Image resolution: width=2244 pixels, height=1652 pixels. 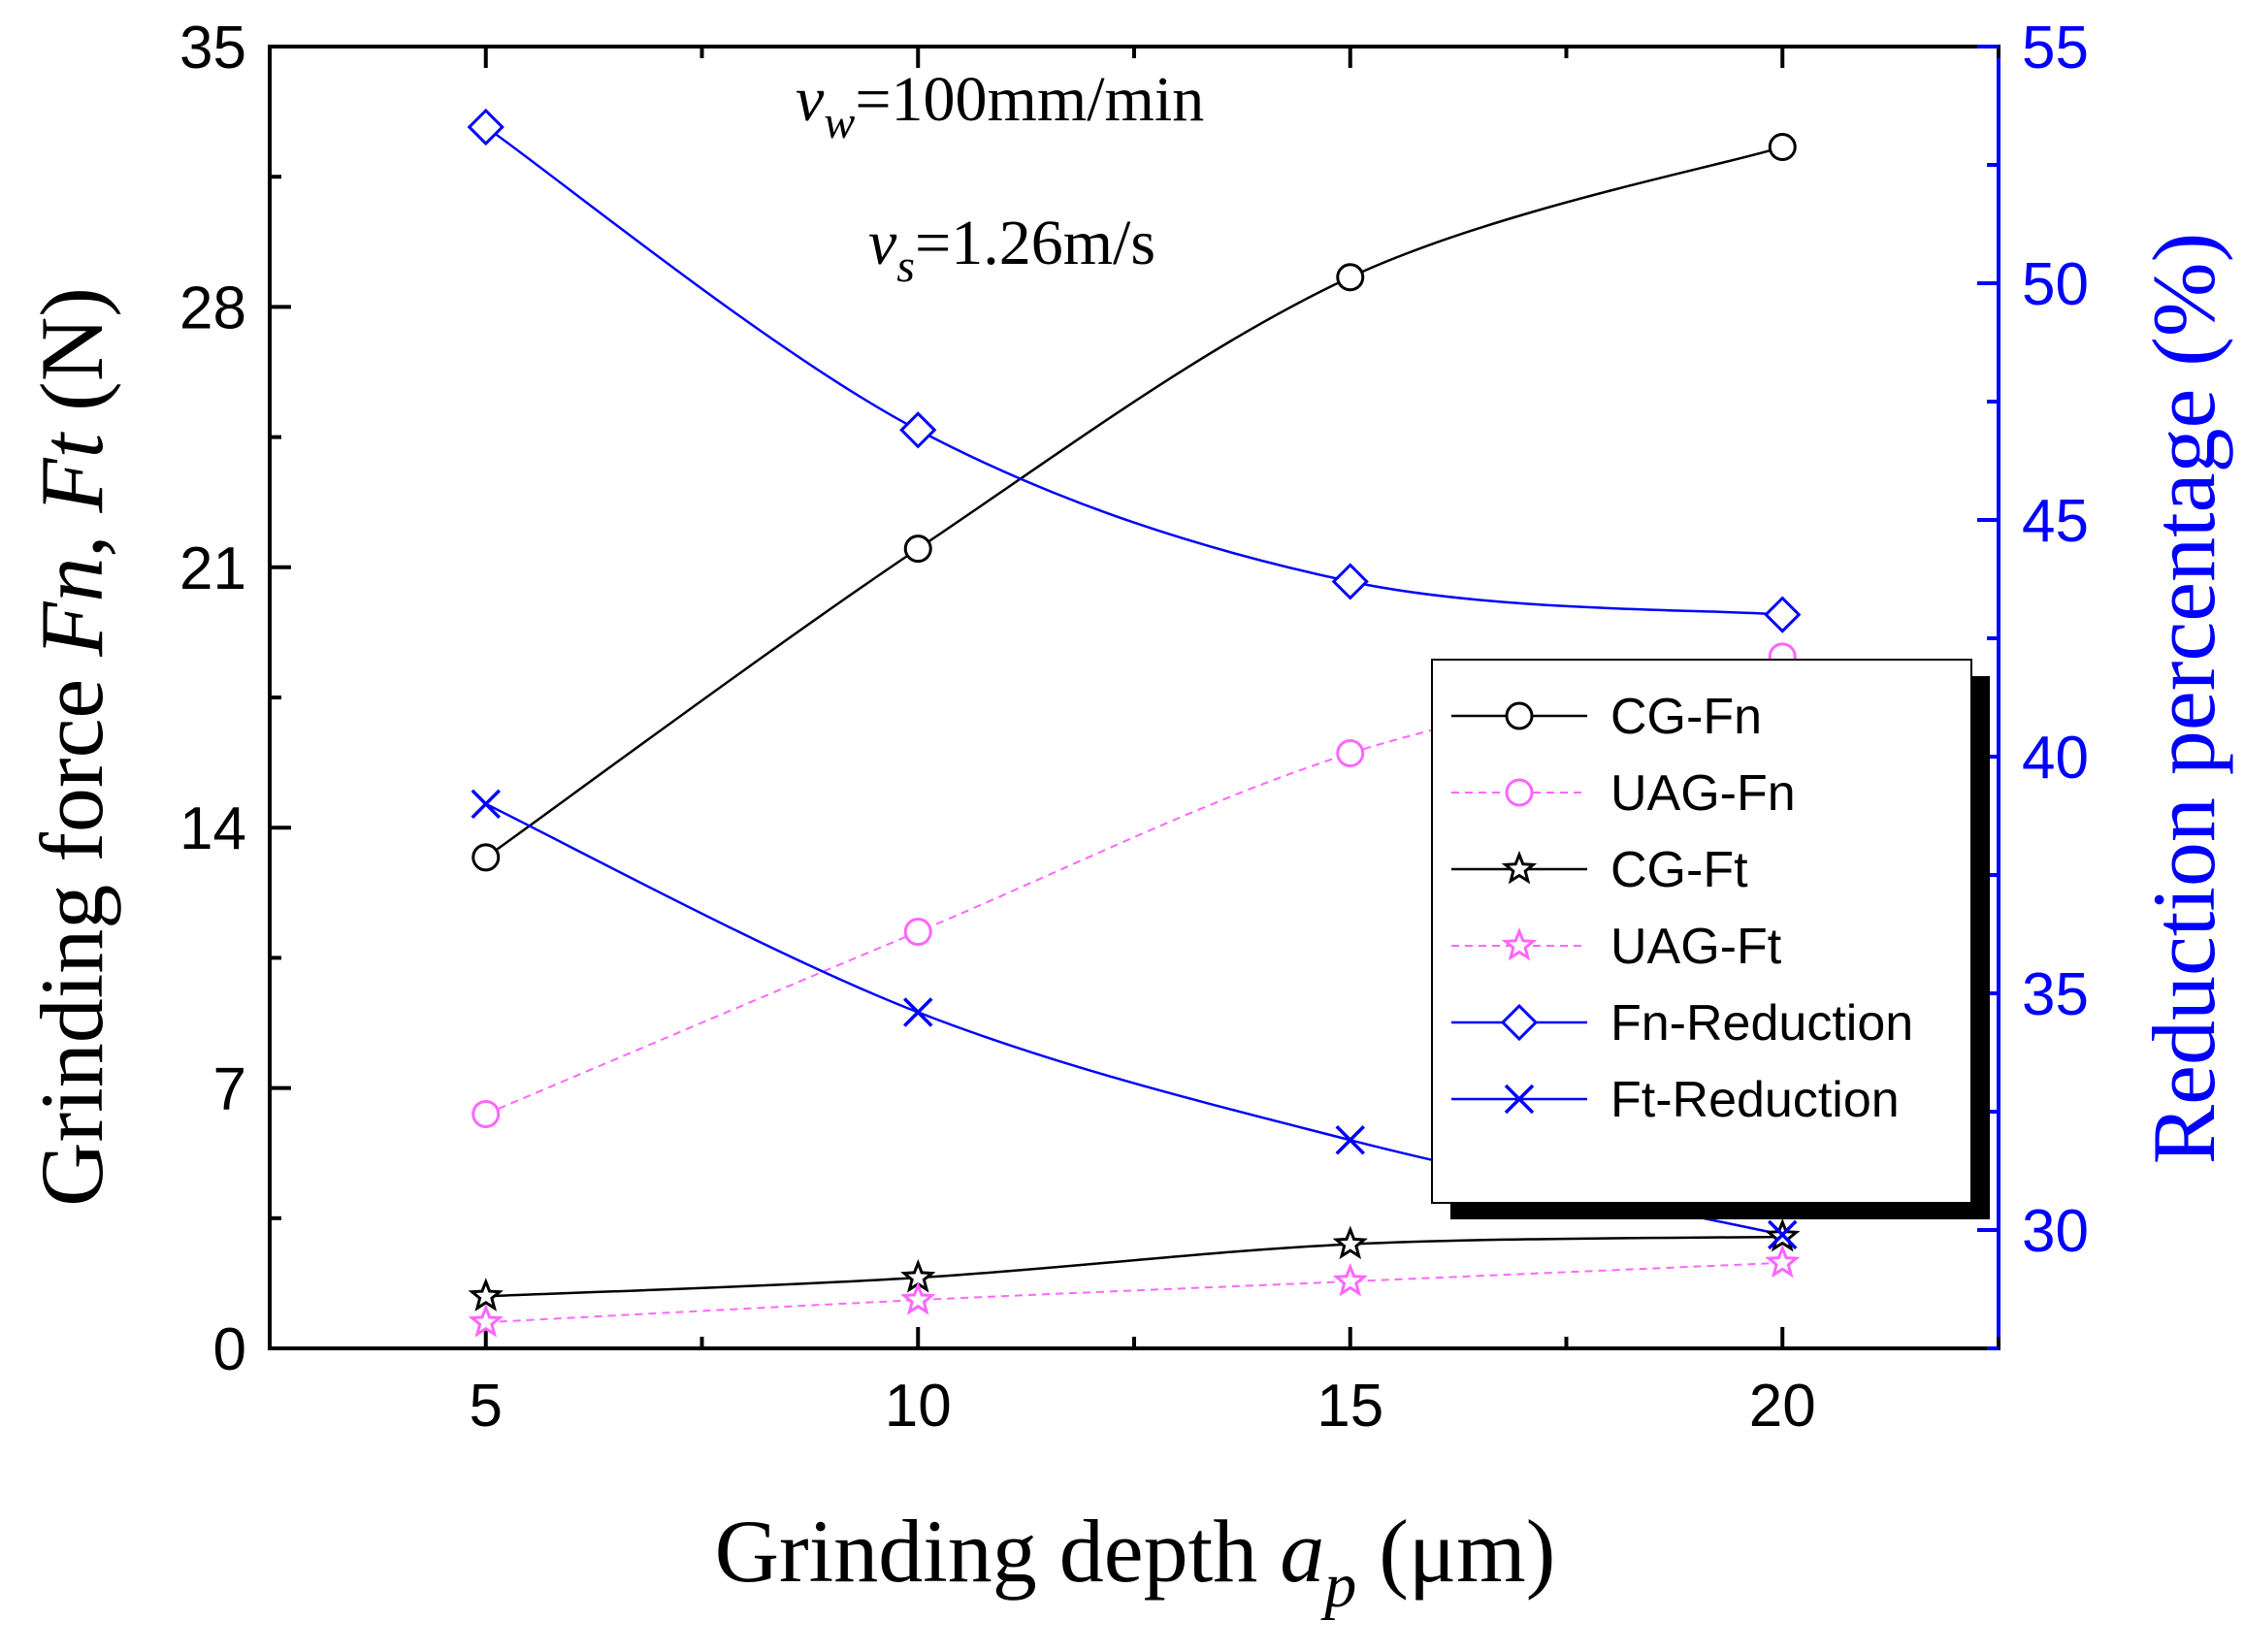 What do you see at coordinates (212, 568) in the screenshot?
I see `left-y-tick-label: 21` at bounding box center [212, 568].